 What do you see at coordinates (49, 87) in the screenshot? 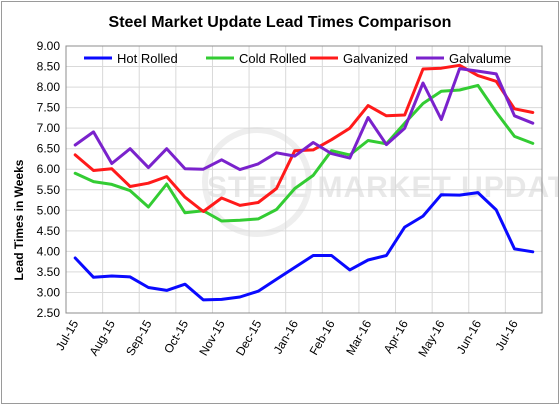
I see `y-tick-label: 8.00` at bounding box center [49, 87].